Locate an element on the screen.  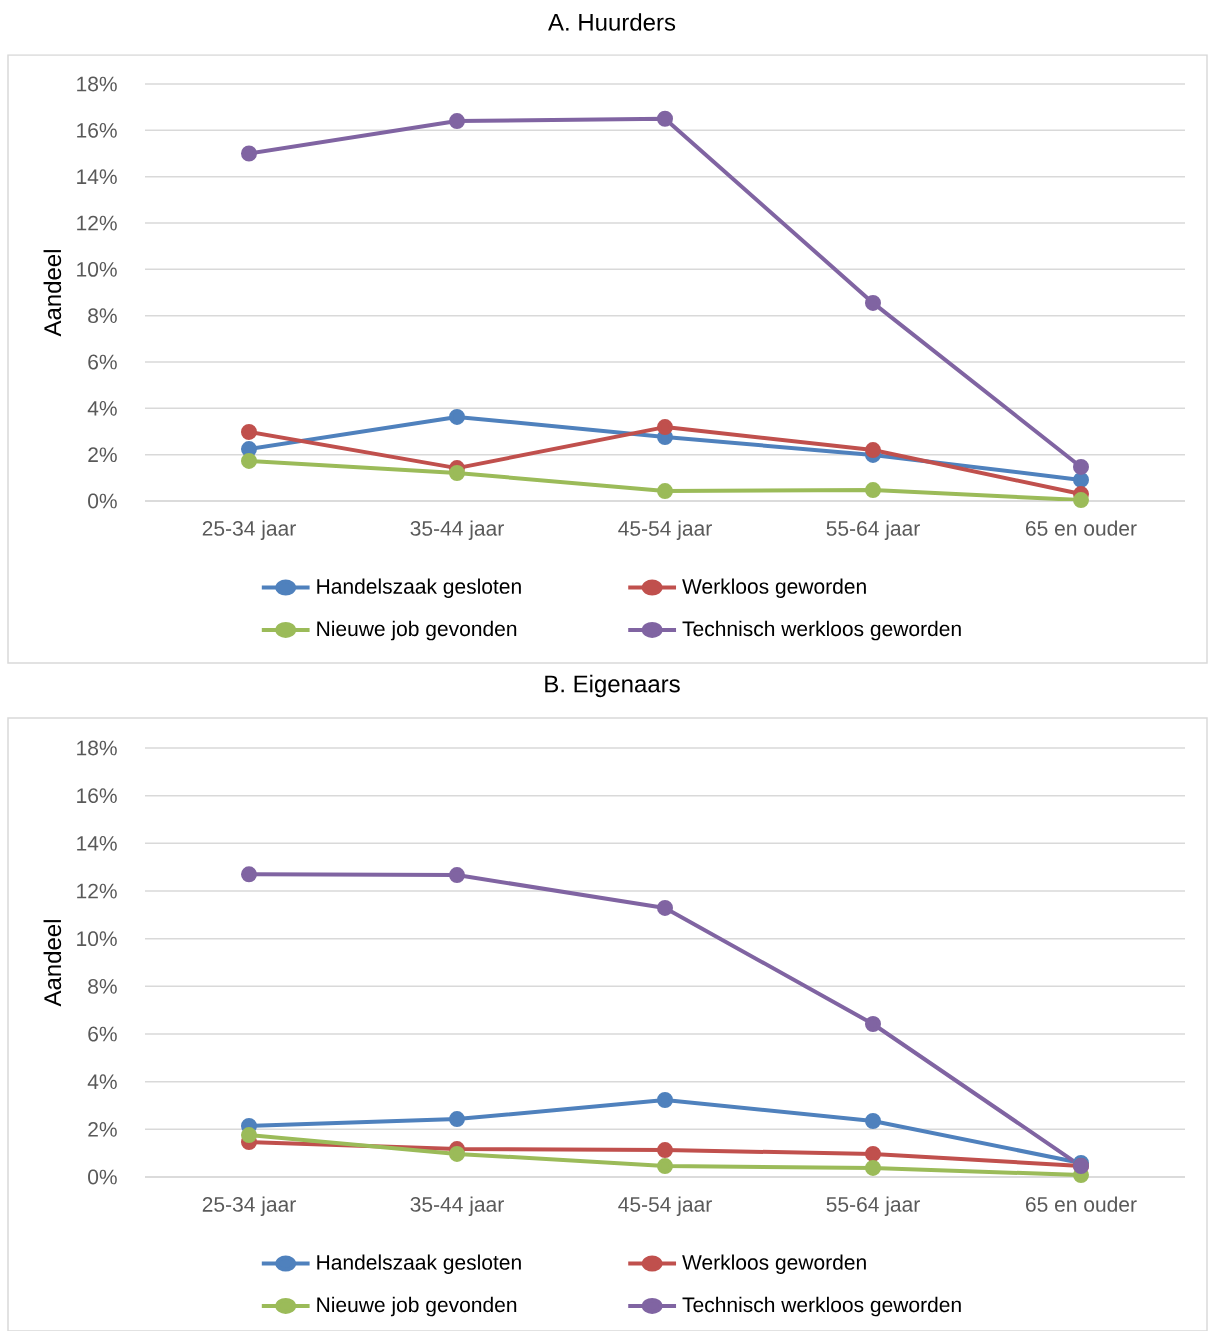
chart-title: A. Huurders is located at coordinates (612, 22).